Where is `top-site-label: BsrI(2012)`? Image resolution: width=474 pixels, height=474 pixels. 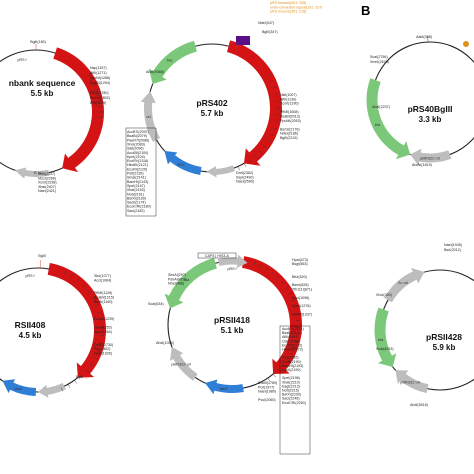
top-site-label: BsrI(2012) is located at coordinates (452, 250).